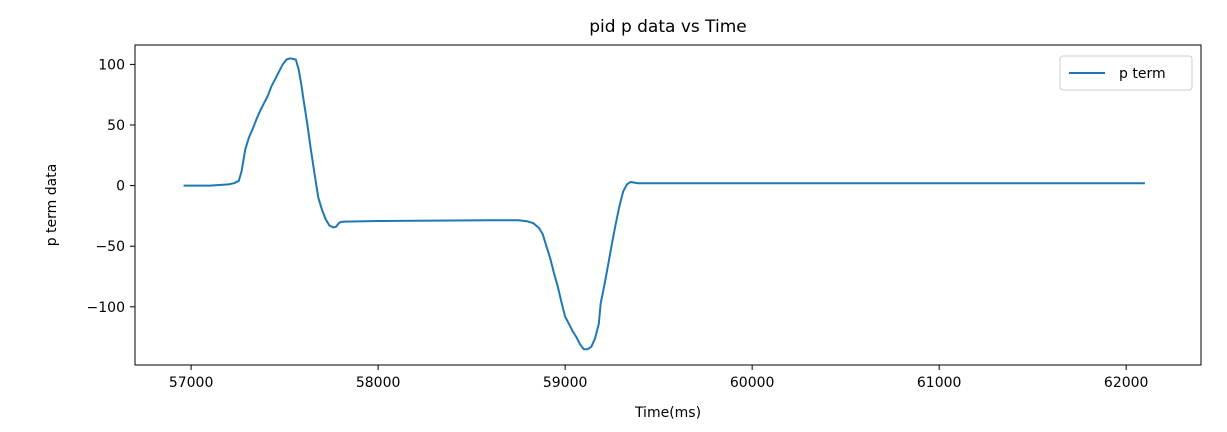 The image size is (1227, 432). What do you see at coordinates (1126, 383) in the screenshot?
I see `x-tick-label: 62000` at bounding box center [1126, 383].